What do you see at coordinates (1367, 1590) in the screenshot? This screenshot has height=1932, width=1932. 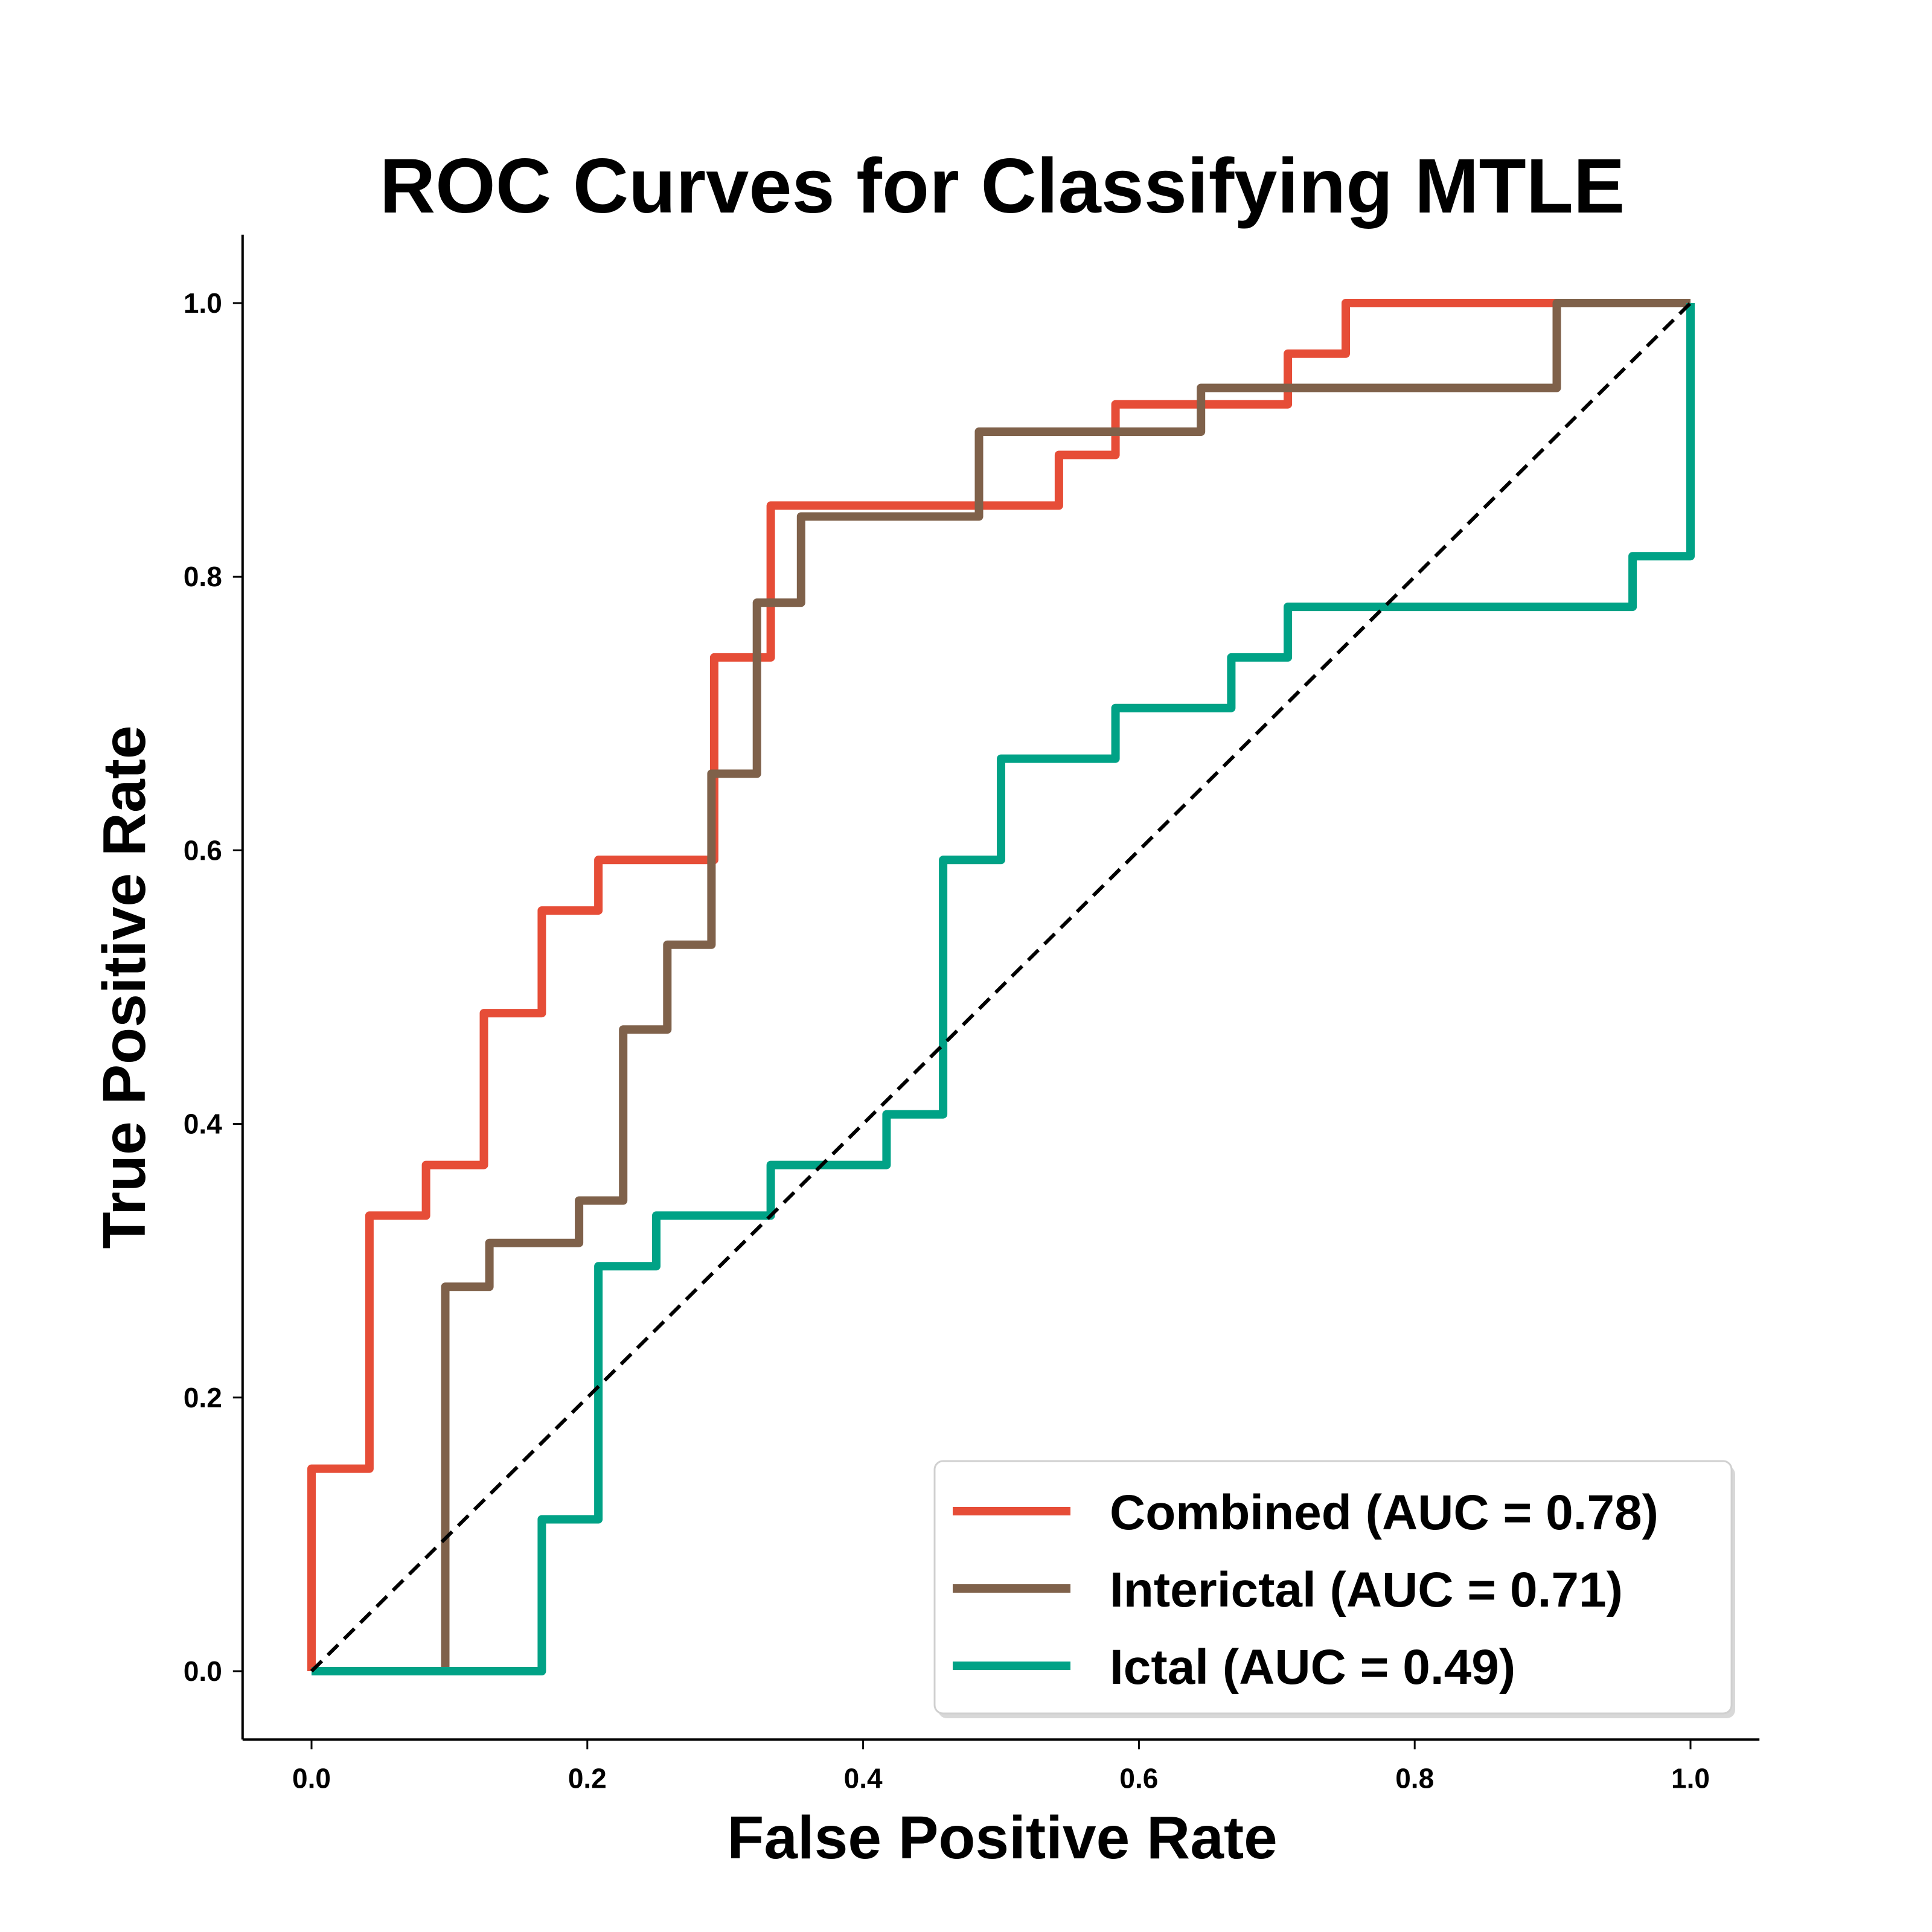 I see `legend-label: Interictal (AUC = 0.71)` at bounding box center [1367, 1590].